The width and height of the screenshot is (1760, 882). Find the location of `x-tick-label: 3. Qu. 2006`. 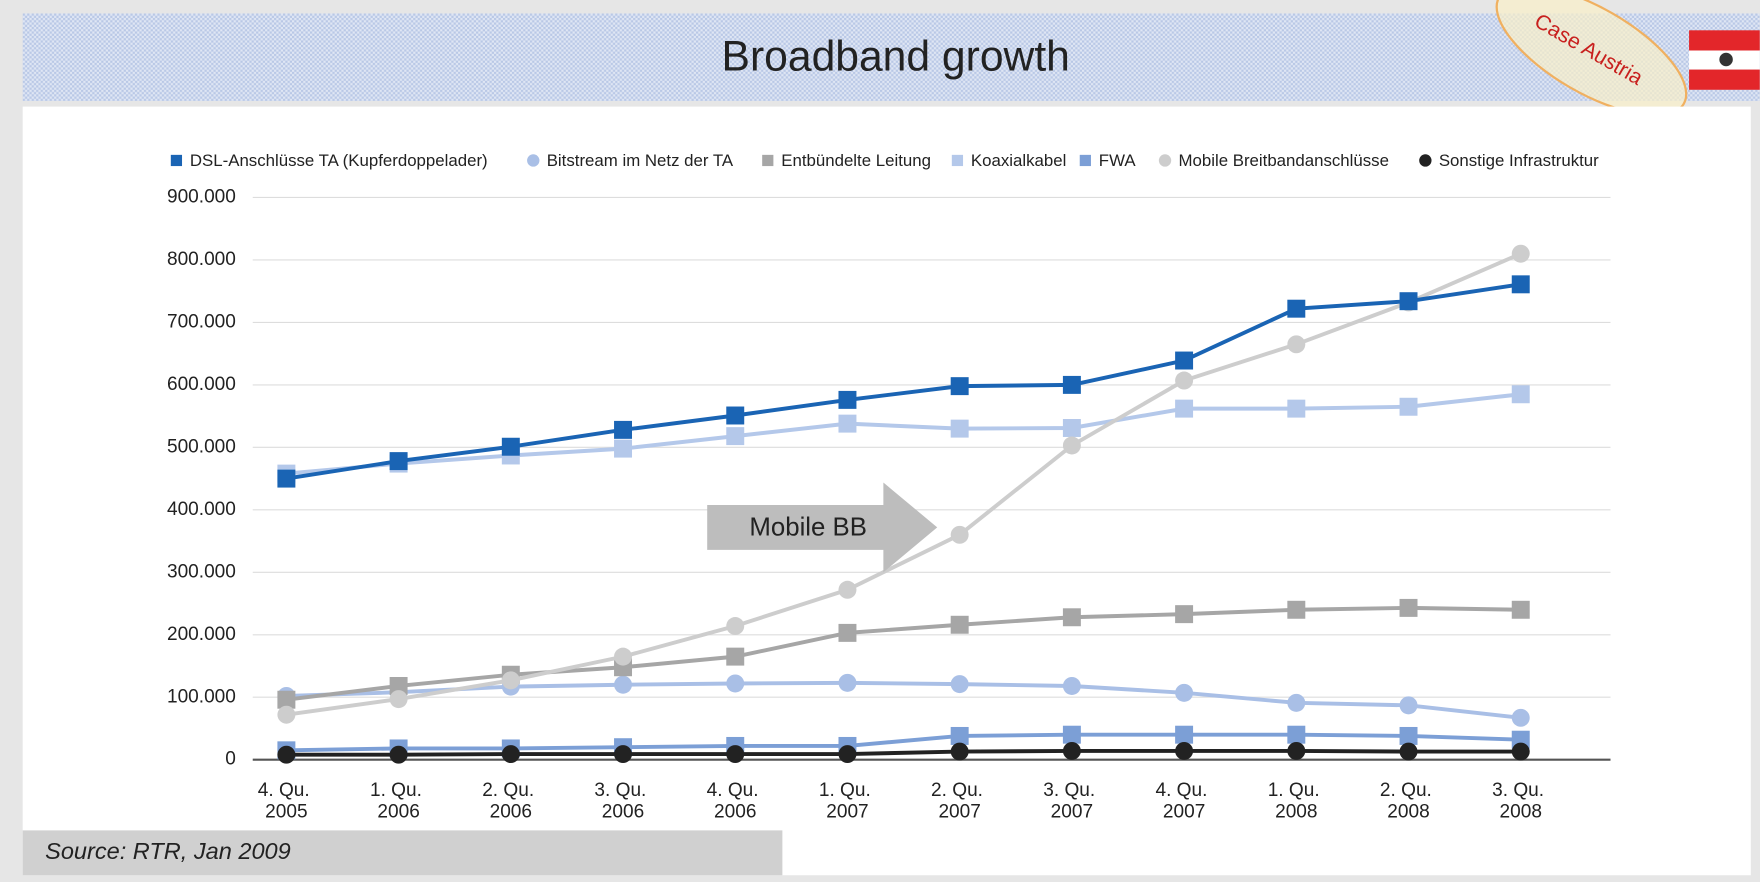

x-tick-label: 3. Qu. 2006 is located at coordinates (622, 801).